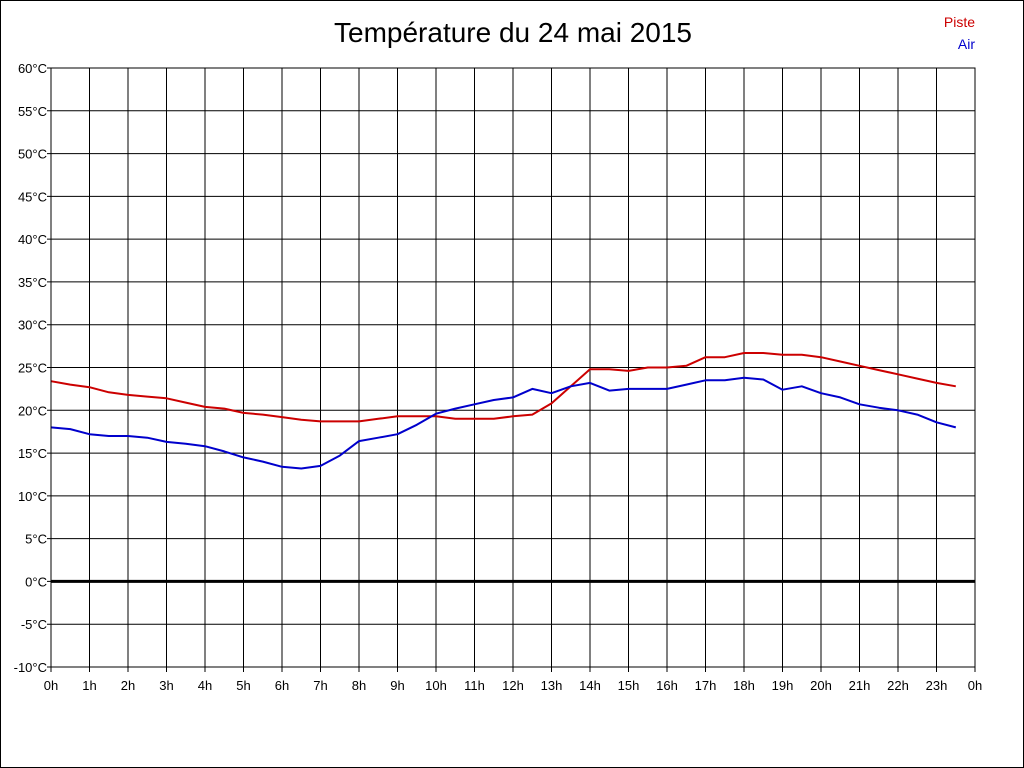  I want to click on series-lines, so click(503, 411).